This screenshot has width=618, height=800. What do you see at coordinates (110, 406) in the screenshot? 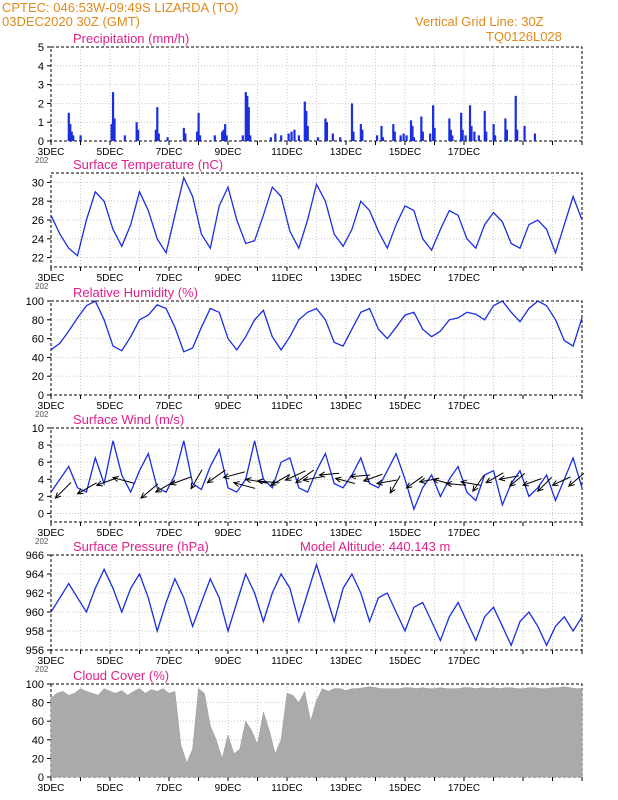
I see `rh-xtick-label: 5DEC` at bounding box center [110, 406].